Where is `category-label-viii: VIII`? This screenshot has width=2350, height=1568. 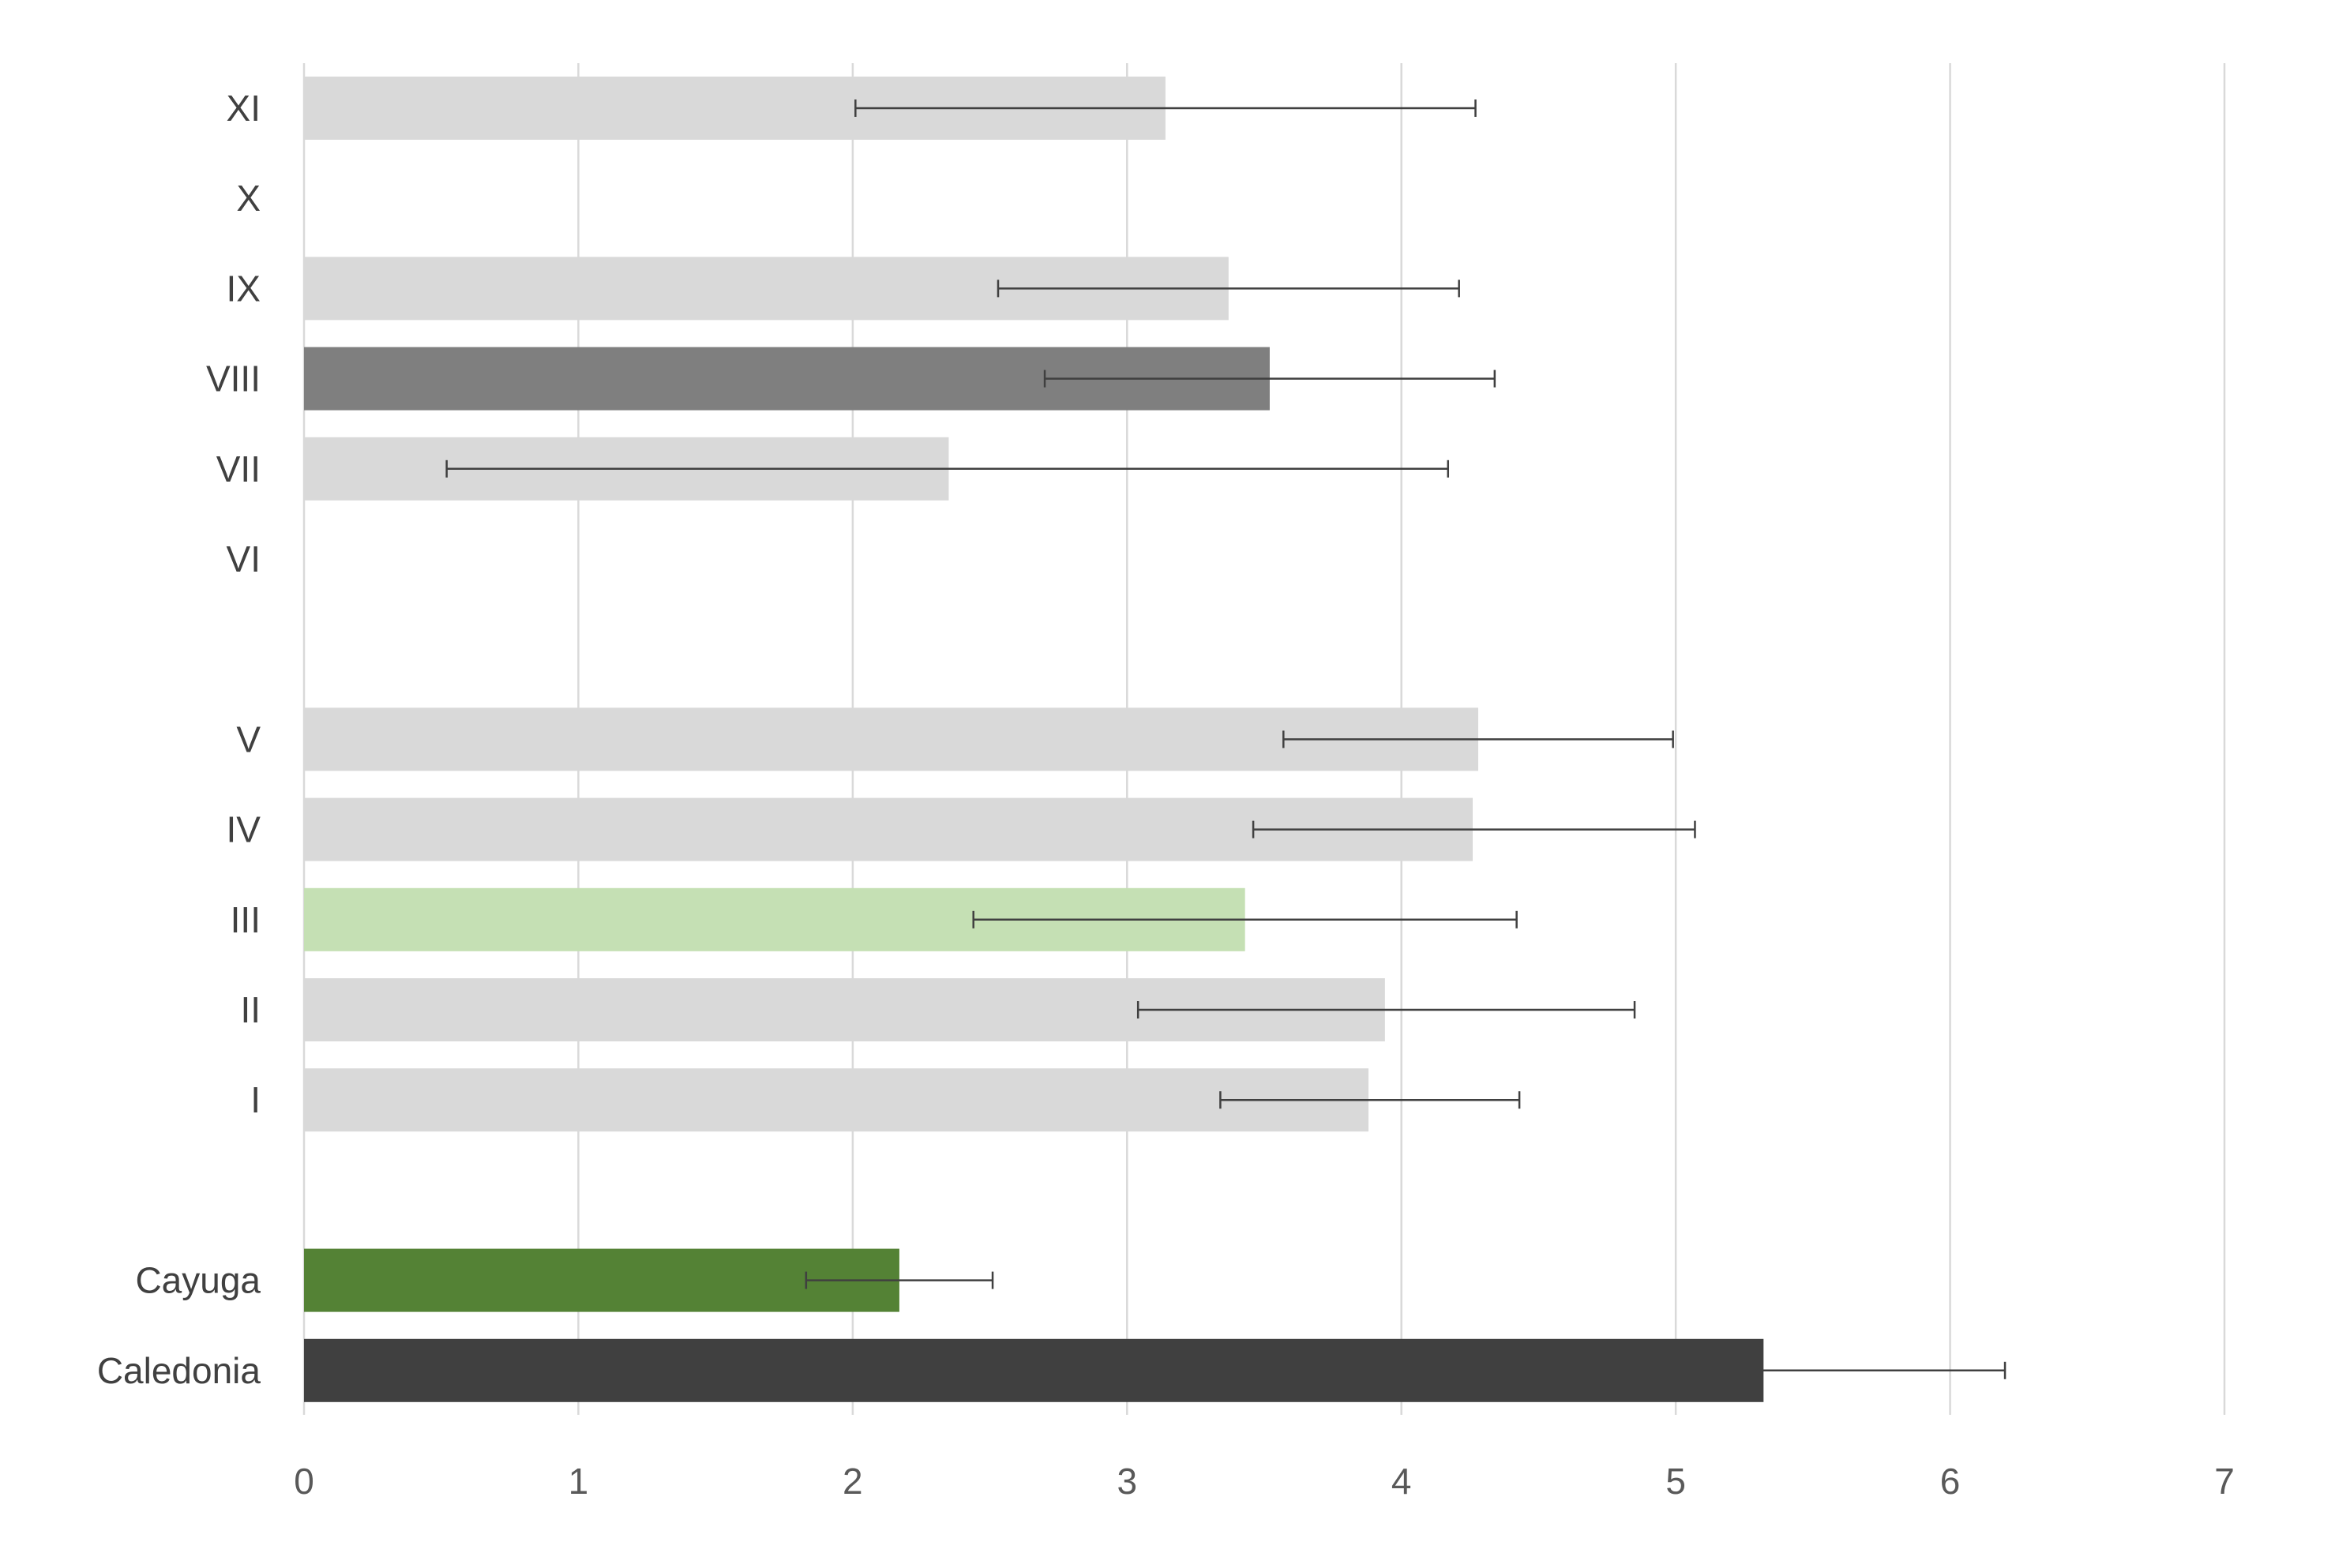
category-label-viii: VIII is located at coordinates (233, 379).